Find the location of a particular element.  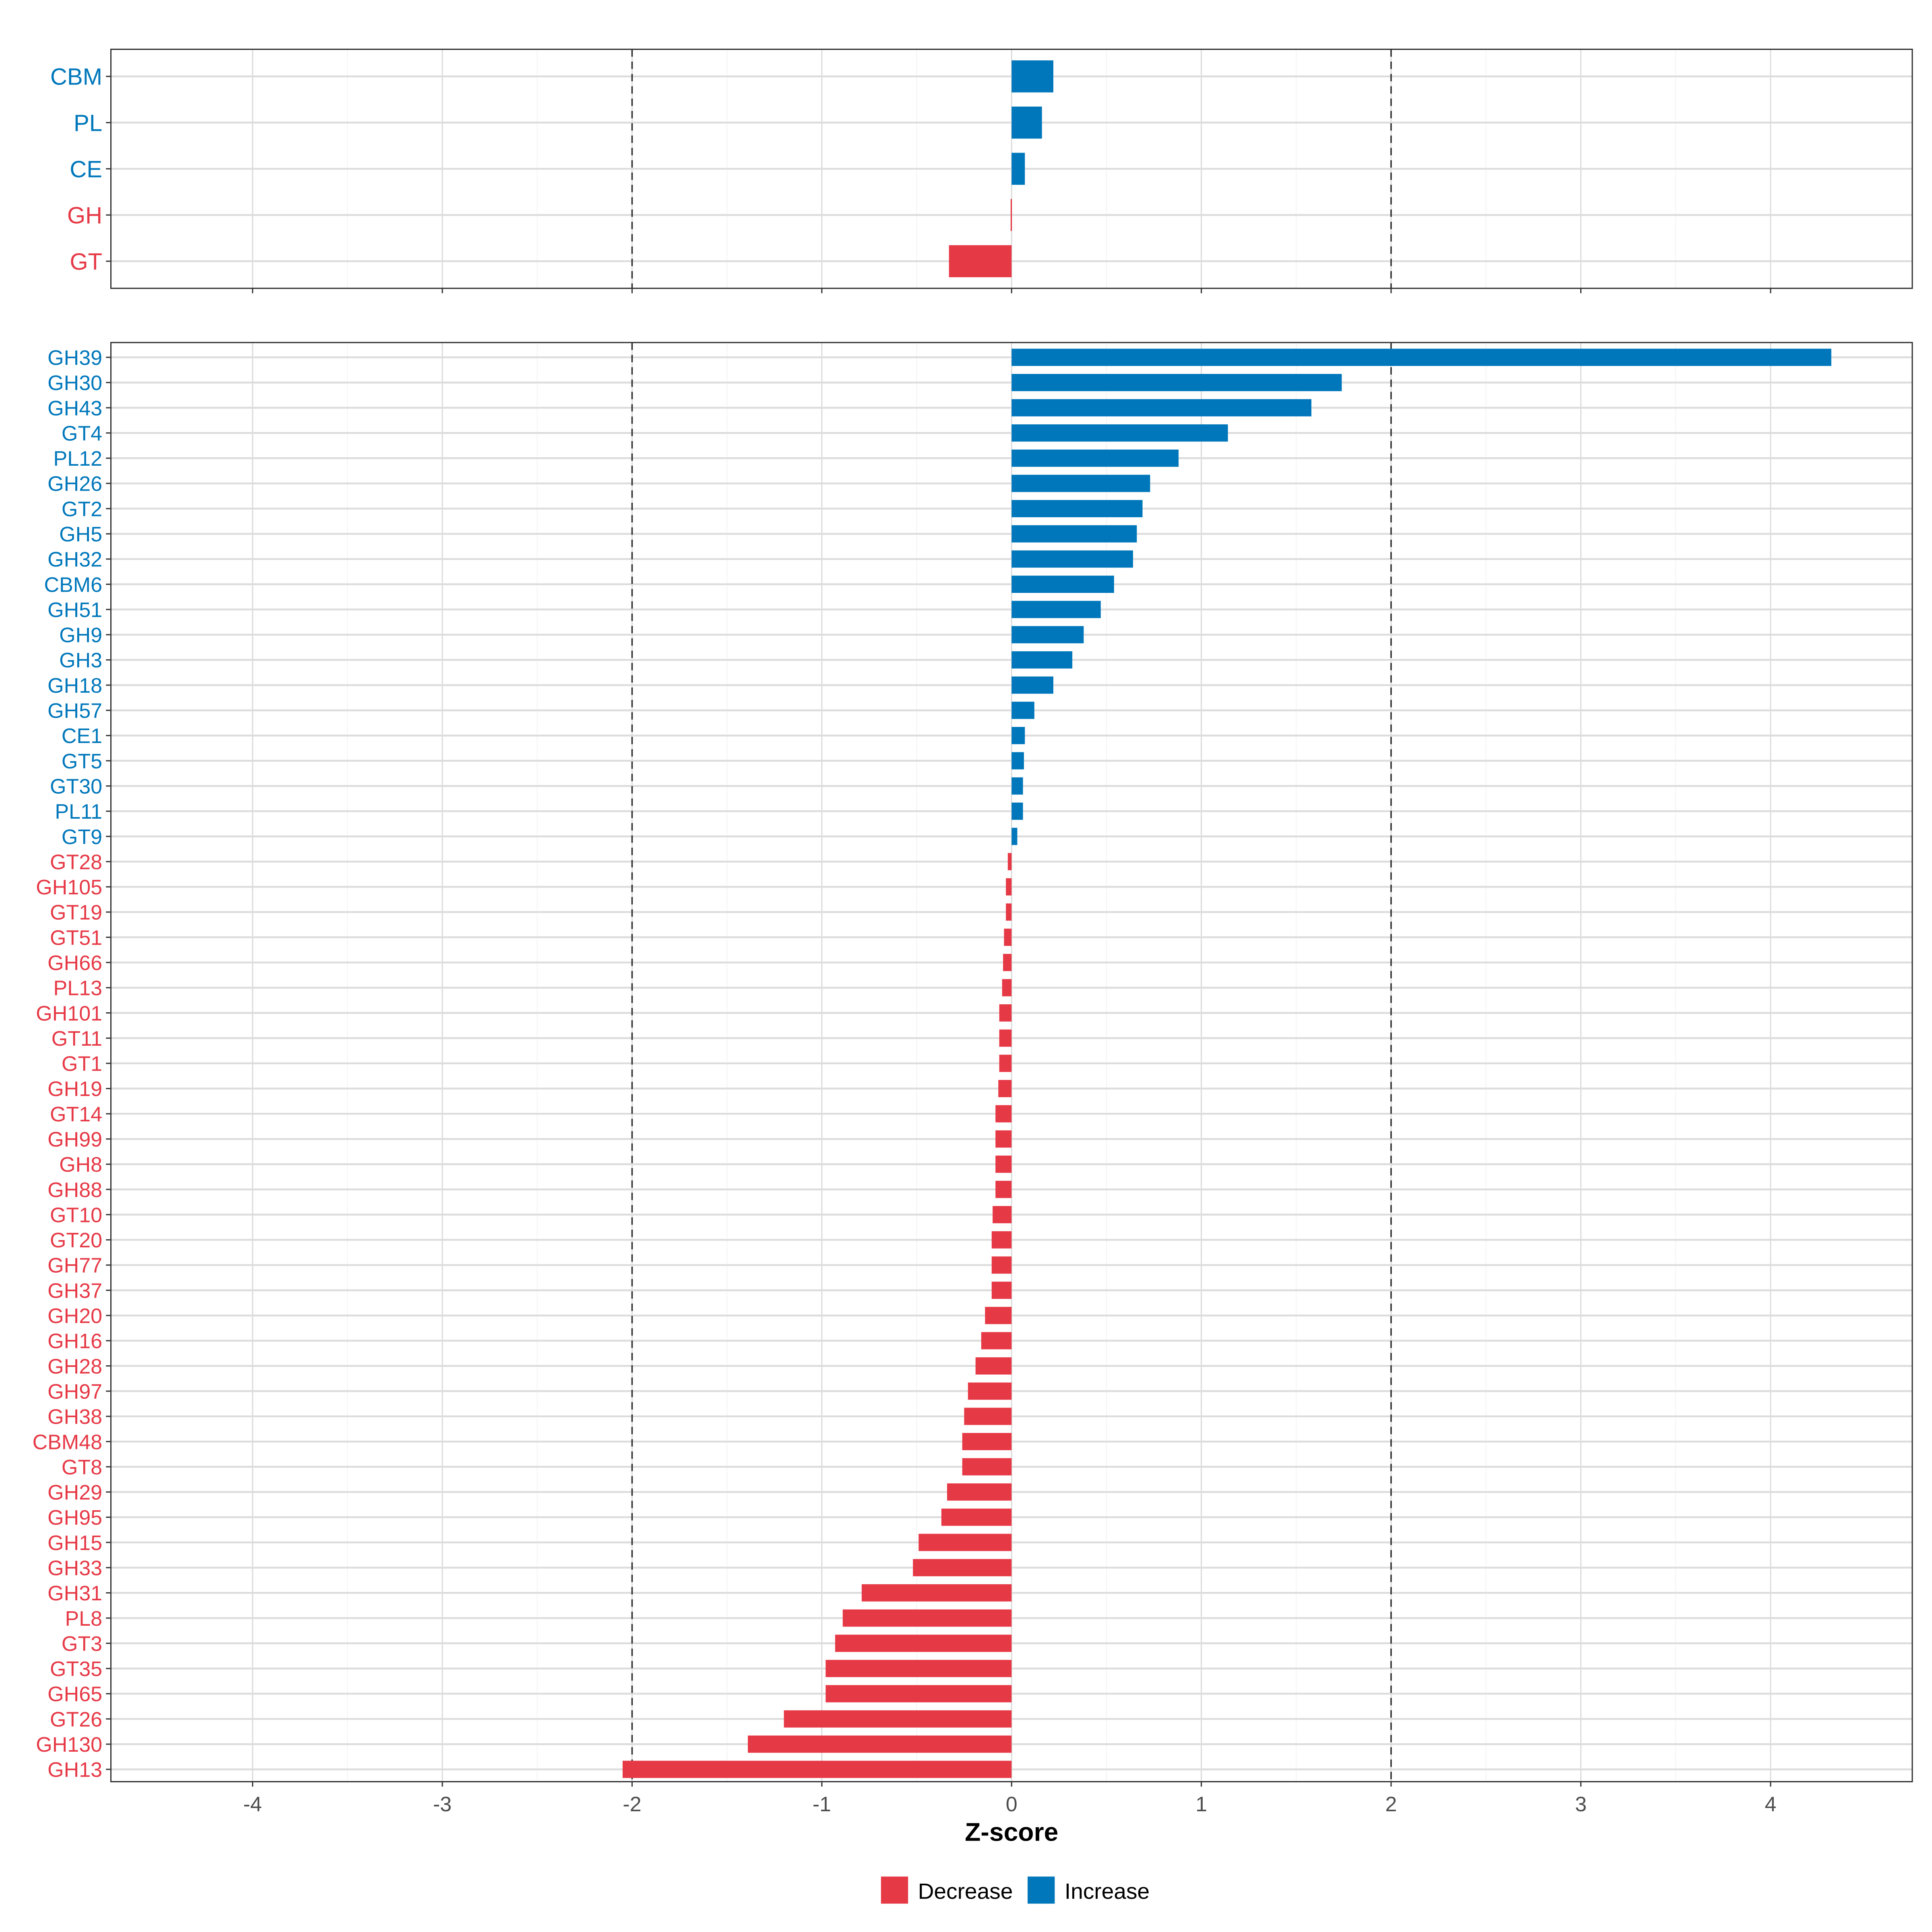

bar-gh18 is located at coordinates (1032, 685).